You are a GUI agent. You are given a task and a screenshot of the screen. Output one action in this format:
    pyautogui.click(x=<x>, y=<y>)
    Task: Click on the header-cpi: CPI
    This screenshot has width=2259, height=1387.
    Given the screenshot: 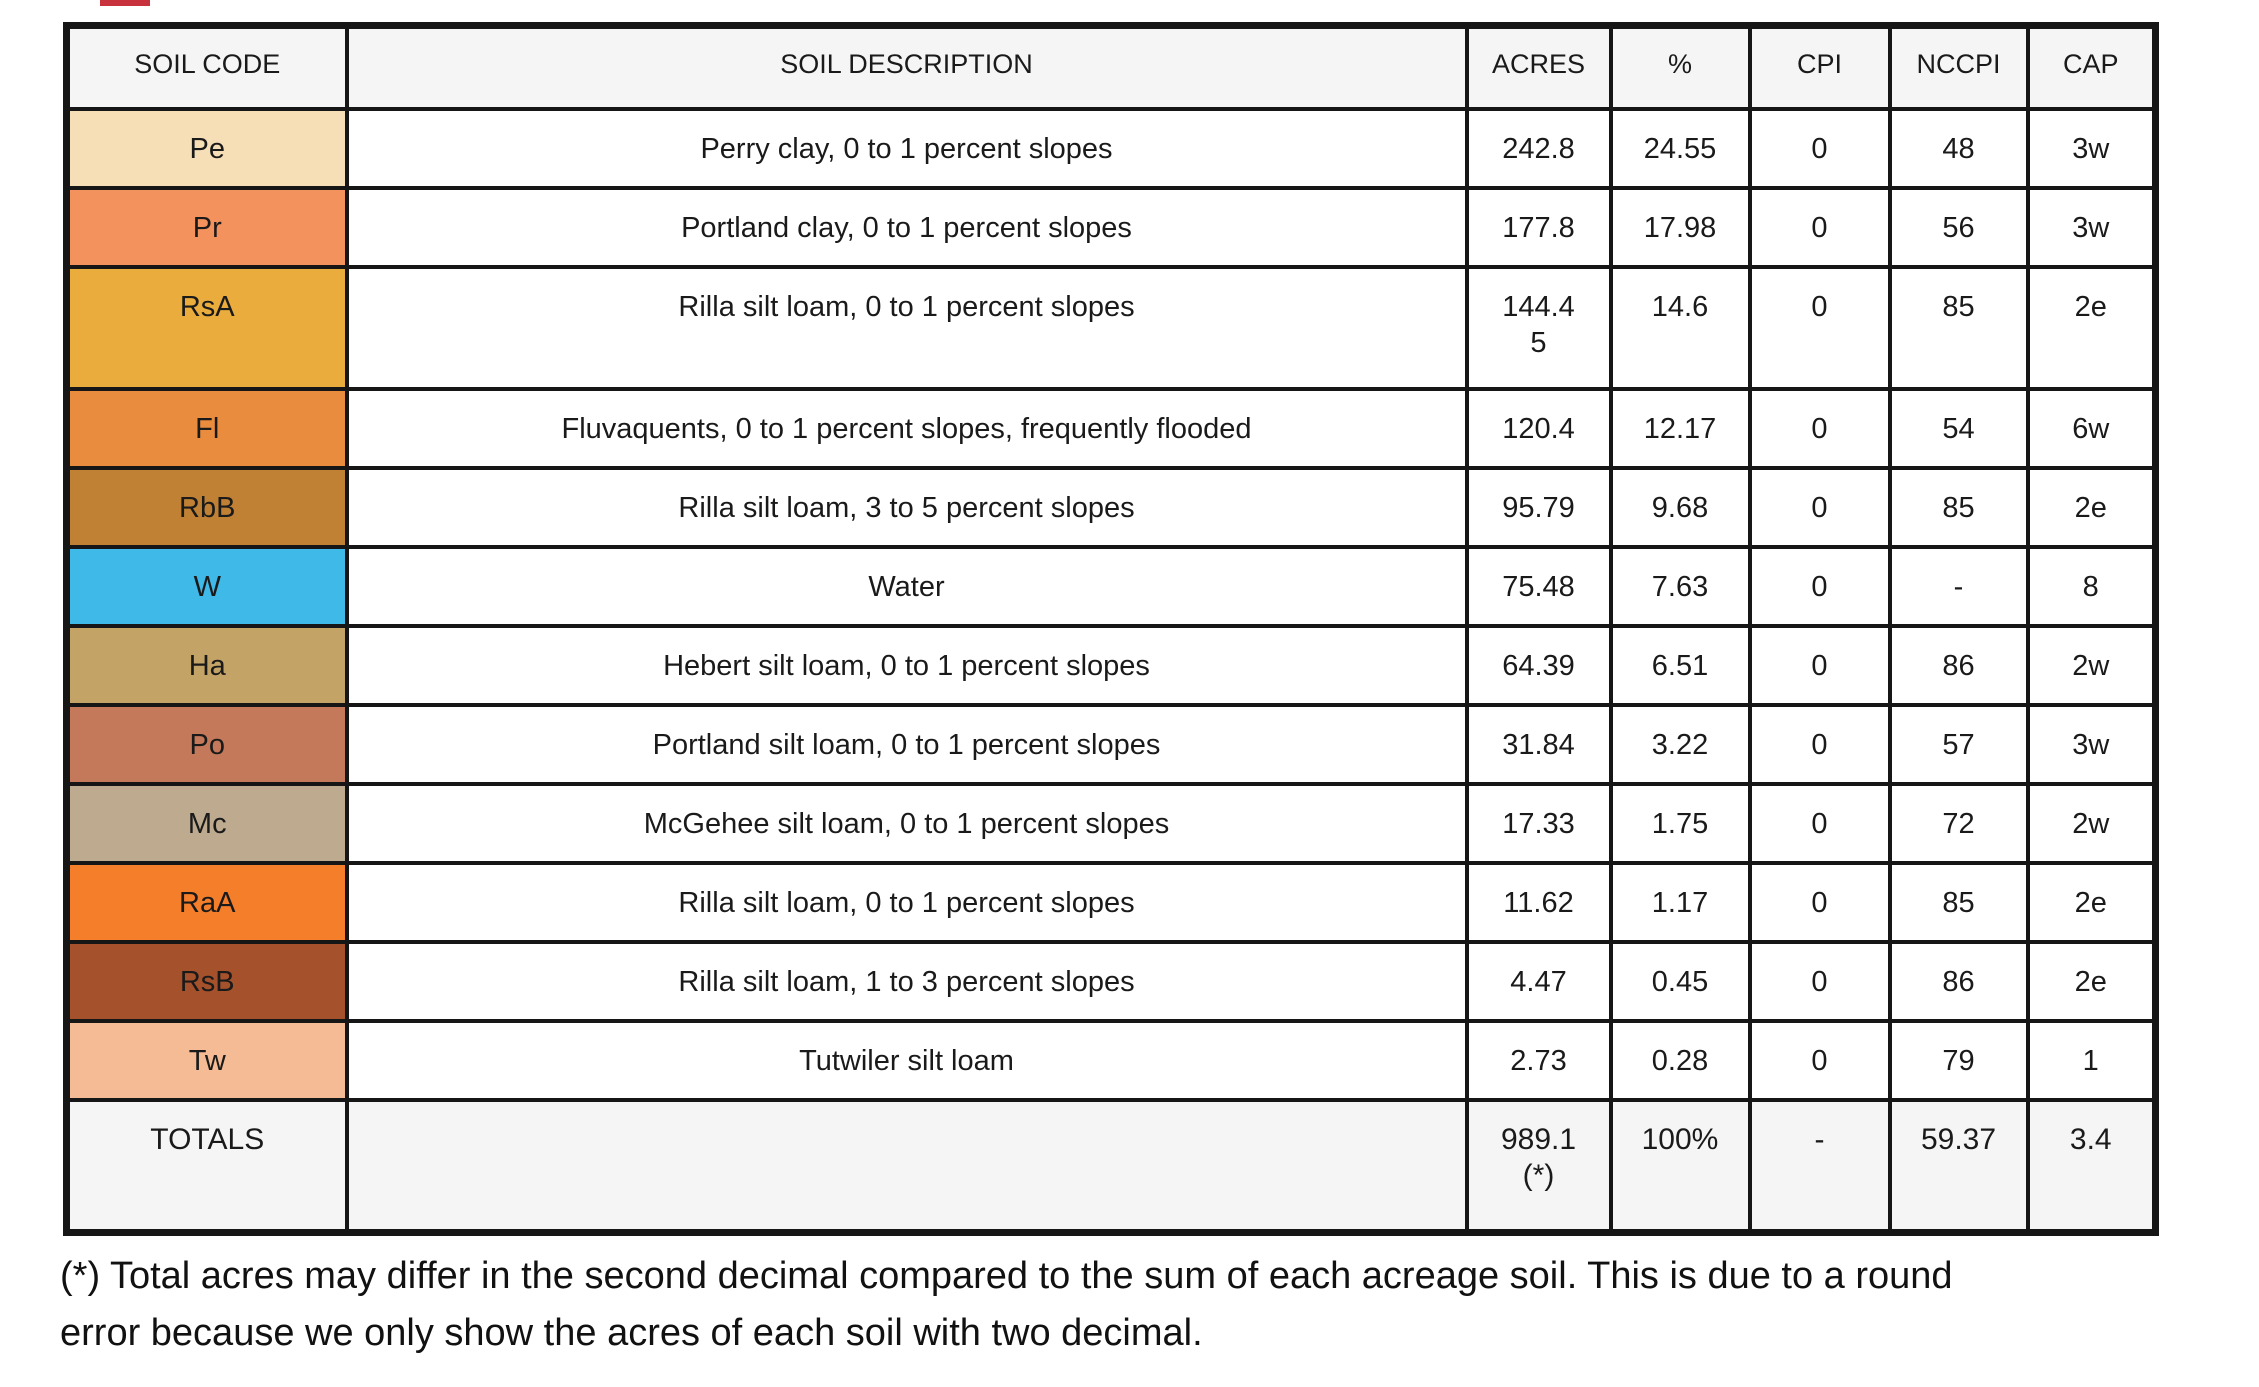 What is the action you would take?
    pyautogui.click(x=1819, y=67)
    